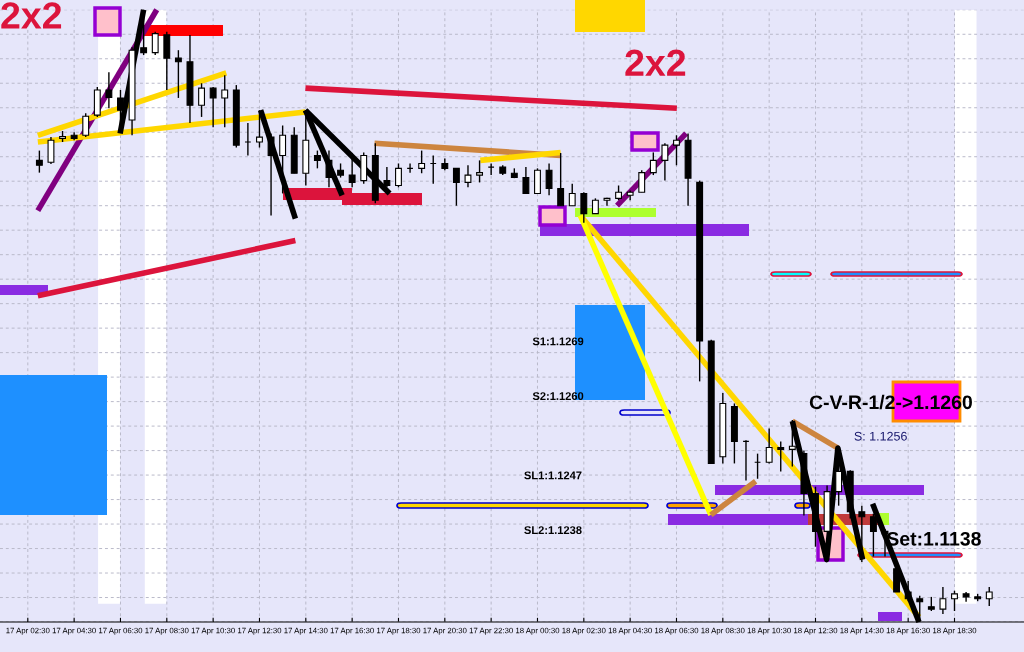 The image size is (1024, 652). Describe the element at coordinates (880, 436) in the screenshot. I see `annotation: S: 1.1256` at that location.